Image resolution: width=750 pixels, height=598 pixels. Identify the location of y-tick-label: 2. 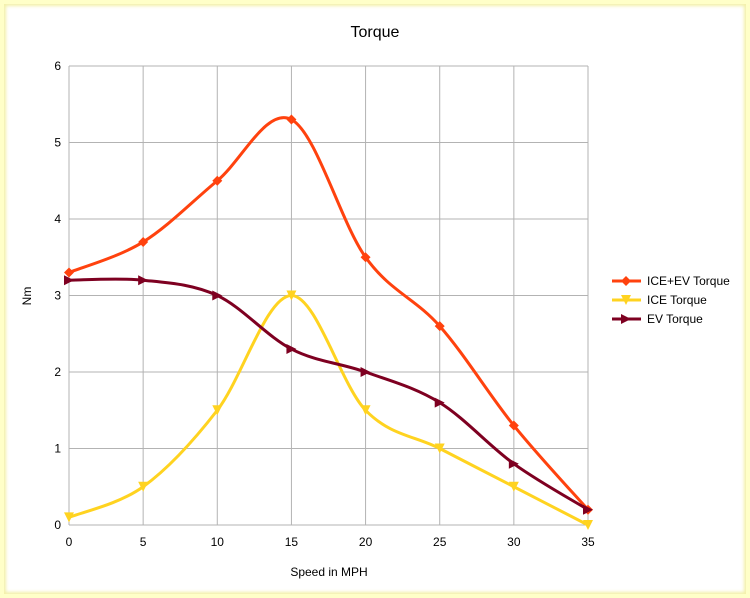
(57, 372).